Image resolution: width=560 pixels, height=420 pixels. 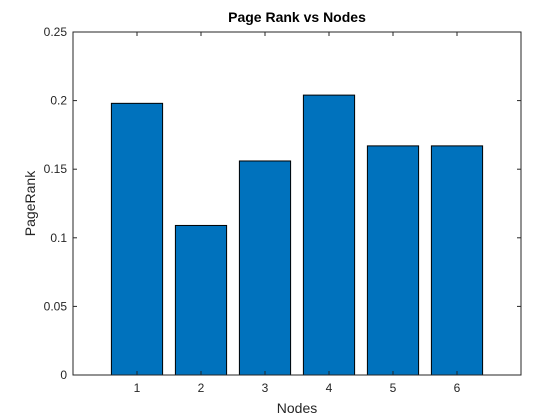 I want to click on x-tick-label: 6, so click(x=457, y=388).